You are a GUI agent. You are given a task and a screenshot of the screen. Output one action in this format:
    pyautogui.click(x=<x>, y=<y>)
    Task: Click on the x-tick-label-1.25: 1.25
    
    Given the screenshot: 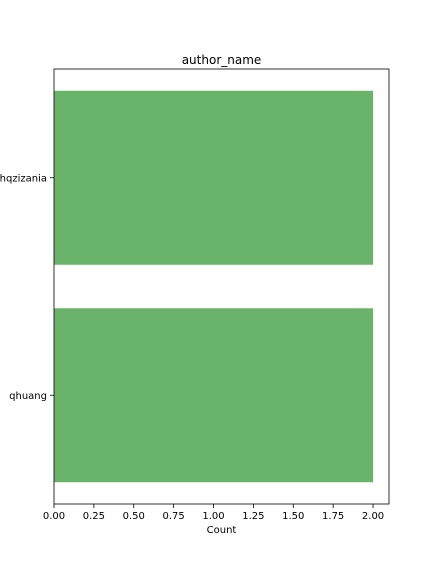 What is the action you would take?
    pyautogui.click(x=253, y=516)
    